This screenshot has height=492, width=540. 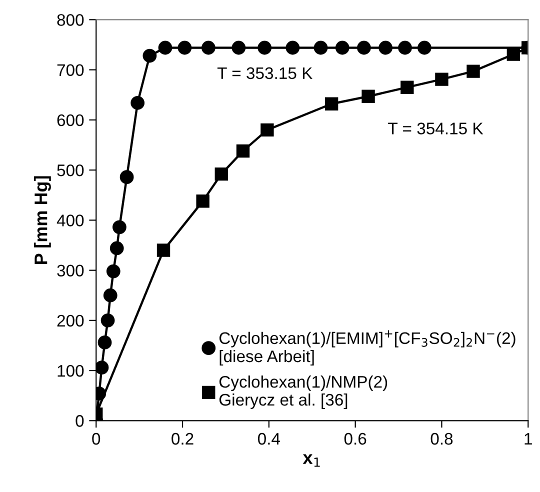 I want to click on x-tick-label: 1, so click(x=528, y=439).